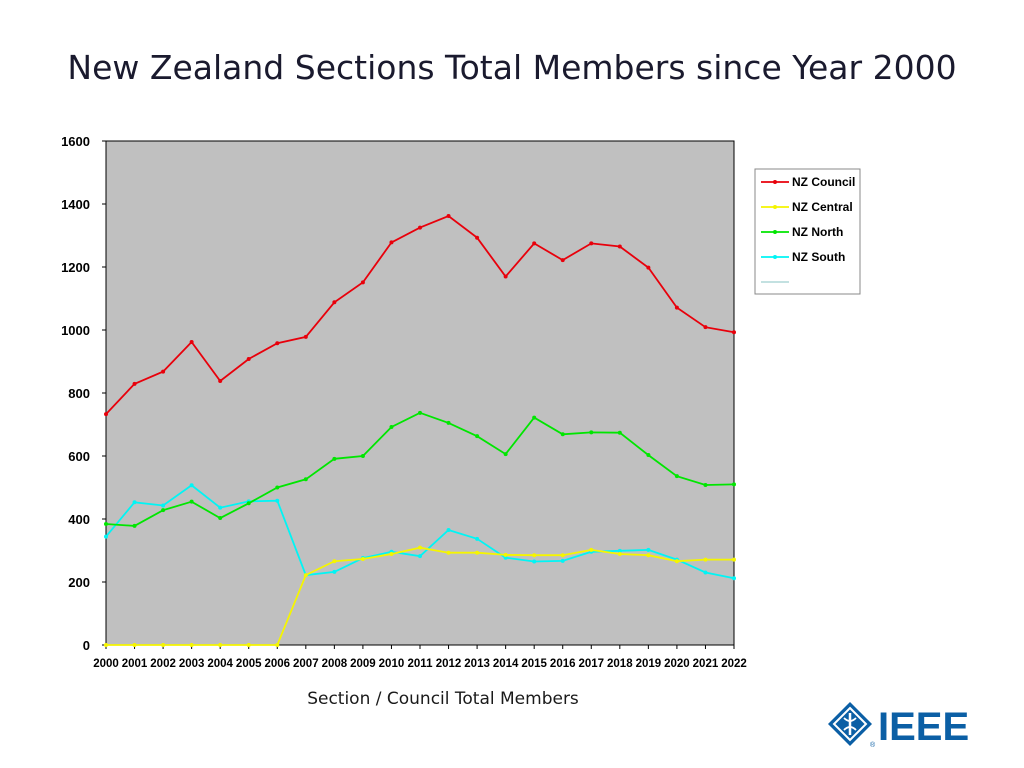 Image resolution: width=1024 pixels, height=768 pixels. Describe the element at coordinates (850, 724) in the screenshot. I see `ieee-diamond-icon` at that location.